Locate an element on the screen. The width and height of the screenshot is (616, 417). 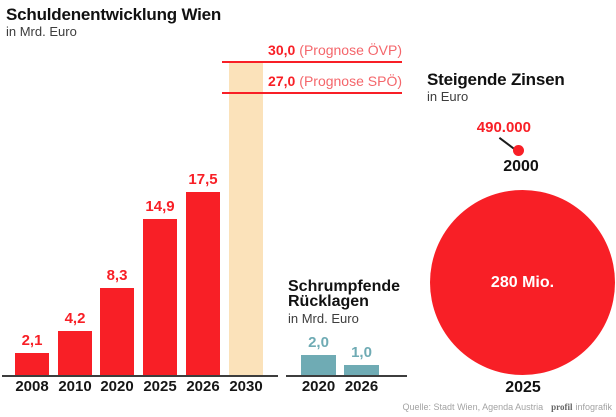
small-bubble is located at coordinates (518, 150).